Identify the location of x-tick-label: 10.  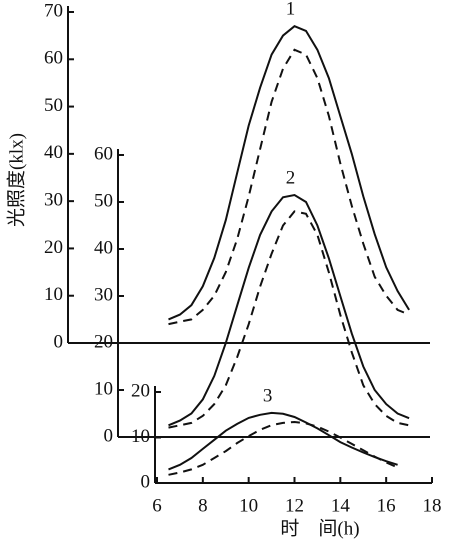
(248, 505).